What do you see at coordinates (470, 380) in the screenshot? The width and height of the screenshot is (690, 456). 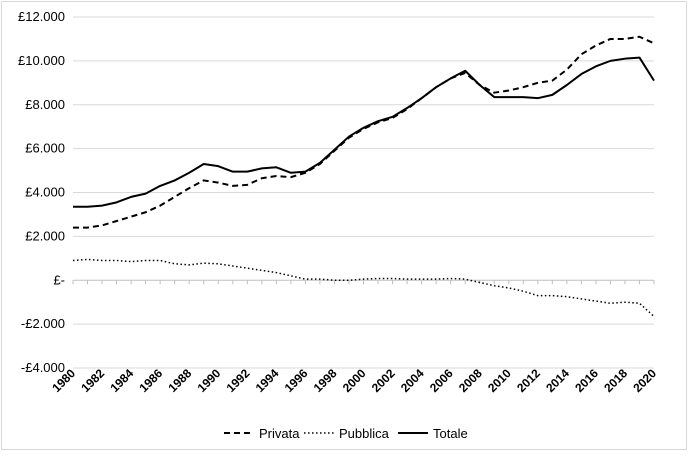 I see `x-tick-label: 2008` at bounding box center [470, 380].